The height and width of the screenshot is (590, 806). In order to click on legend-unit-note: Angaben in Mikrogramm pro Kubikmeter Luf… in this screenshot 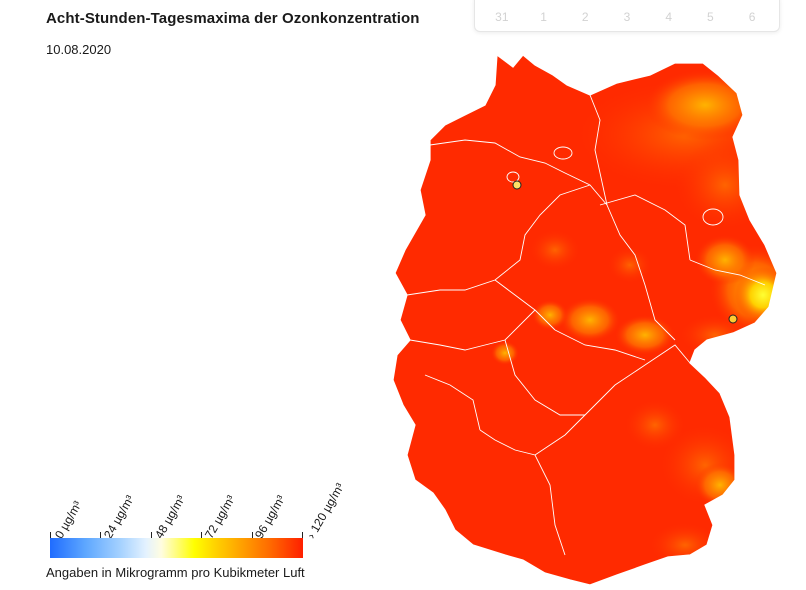, I will do `click(175, 572)`.